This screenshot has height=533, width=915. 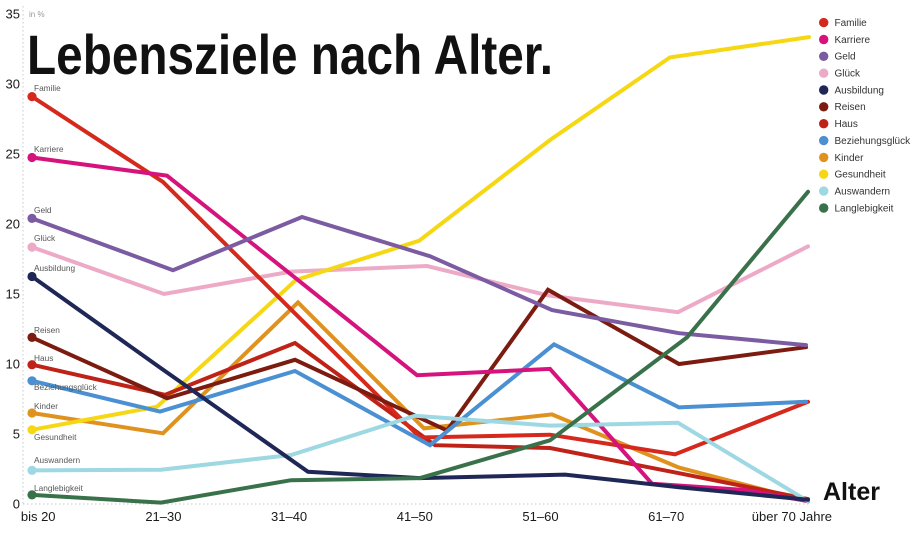 I want to click on svg-text: Lebensziele nach Alter., so click(x=290, y=54).